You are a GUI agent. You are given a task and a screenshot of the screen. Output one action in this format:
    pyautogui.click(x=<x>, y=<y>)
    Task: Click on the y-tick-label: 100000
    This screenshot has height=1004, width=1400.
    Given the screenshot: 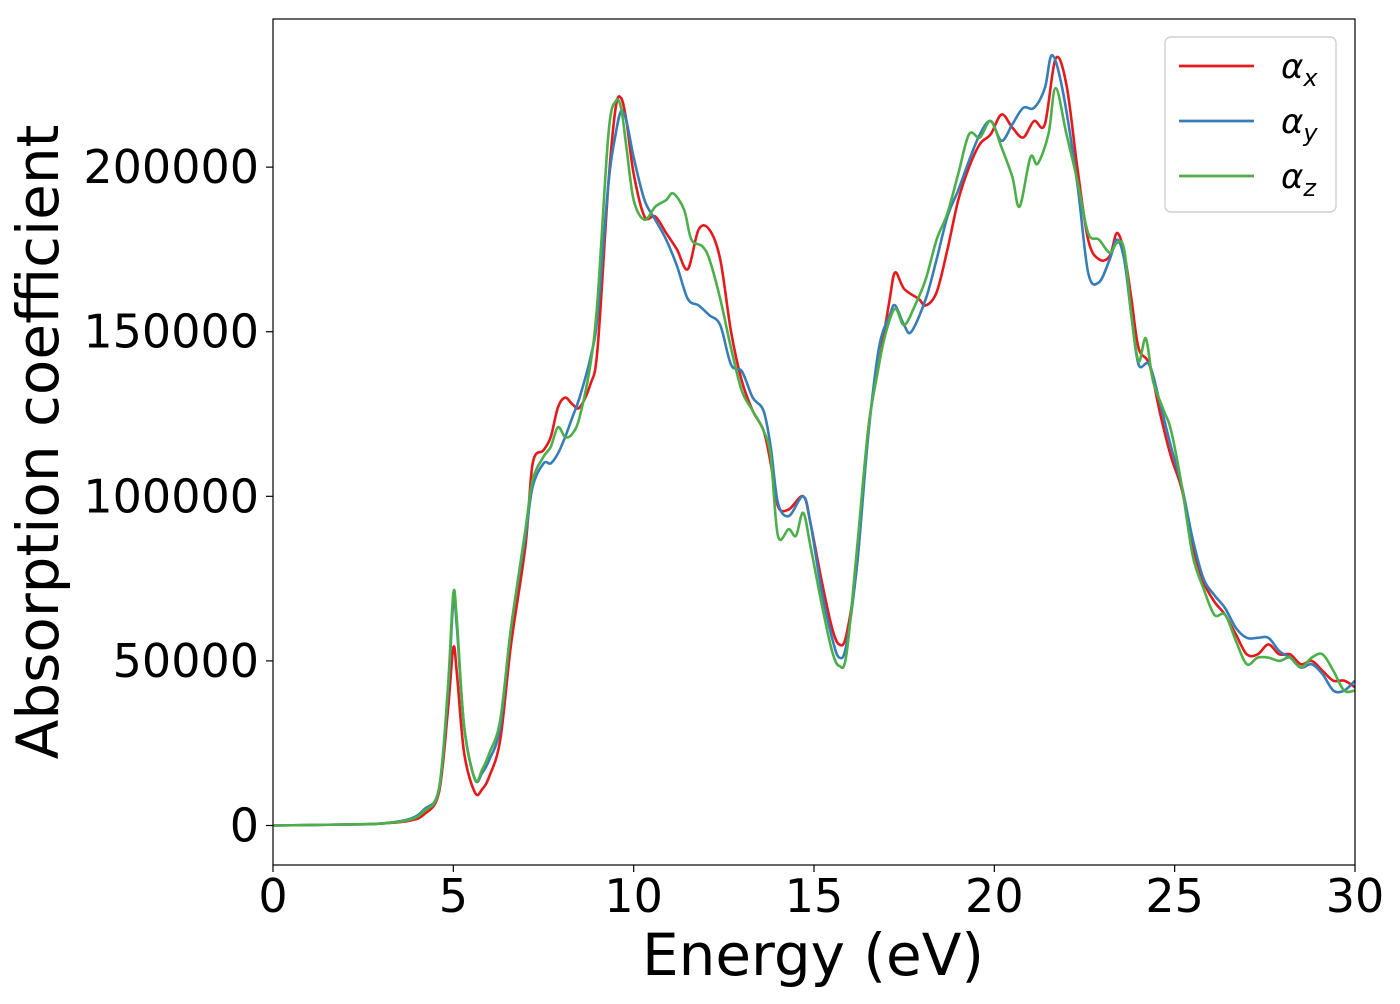 What is the action you would take?
    pyautogui.click(x=171, y=496)
    